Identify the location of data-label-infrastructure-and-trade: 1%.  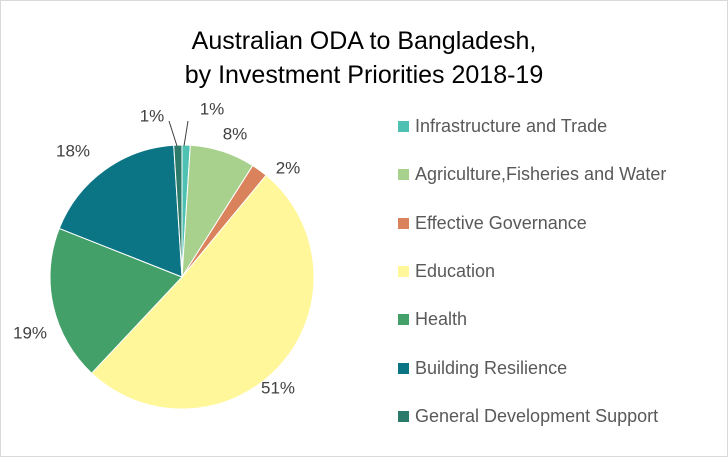
(212, 108).